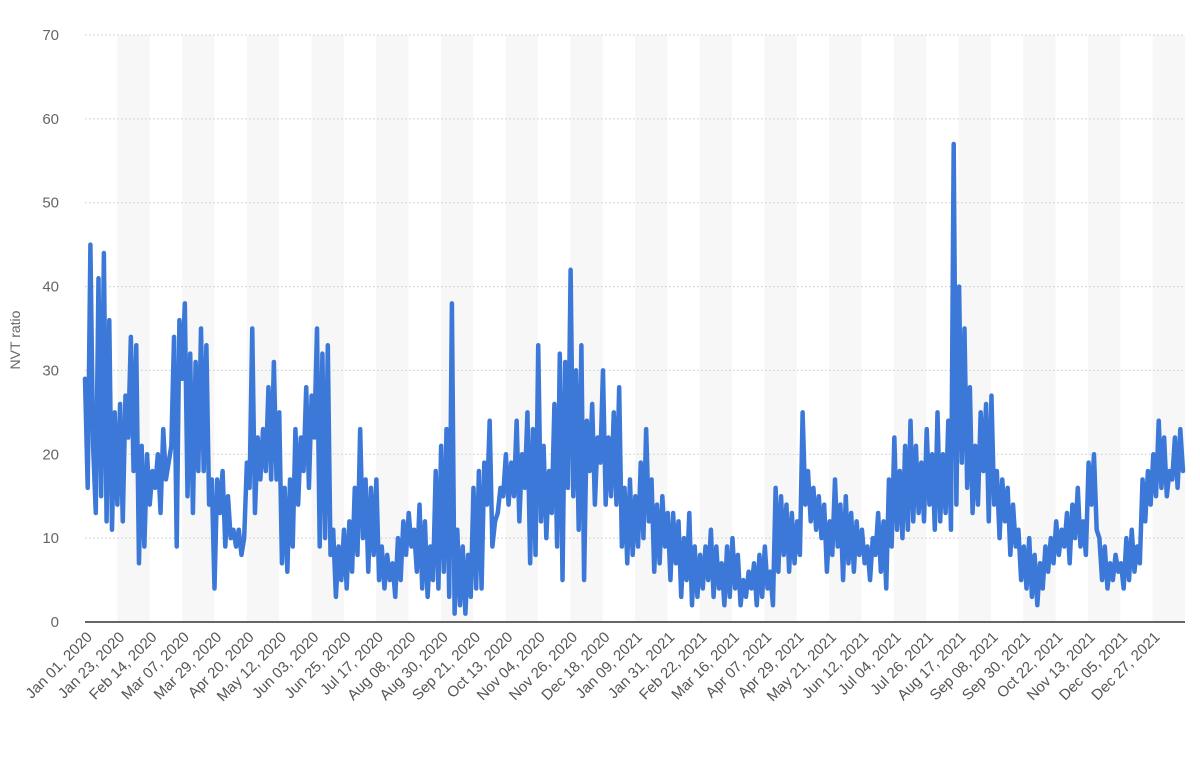  Describe the element at coordinates (50, 119) in the screenshot. I see `y-tick-label: 60` at that location.